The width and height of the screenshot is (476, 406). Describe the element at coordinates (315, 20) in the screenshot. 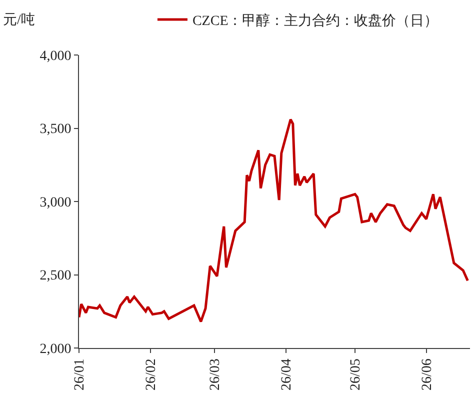

I see `legend-label: CZCE：甲醇：主力合约：收盘价（日）` at that location.